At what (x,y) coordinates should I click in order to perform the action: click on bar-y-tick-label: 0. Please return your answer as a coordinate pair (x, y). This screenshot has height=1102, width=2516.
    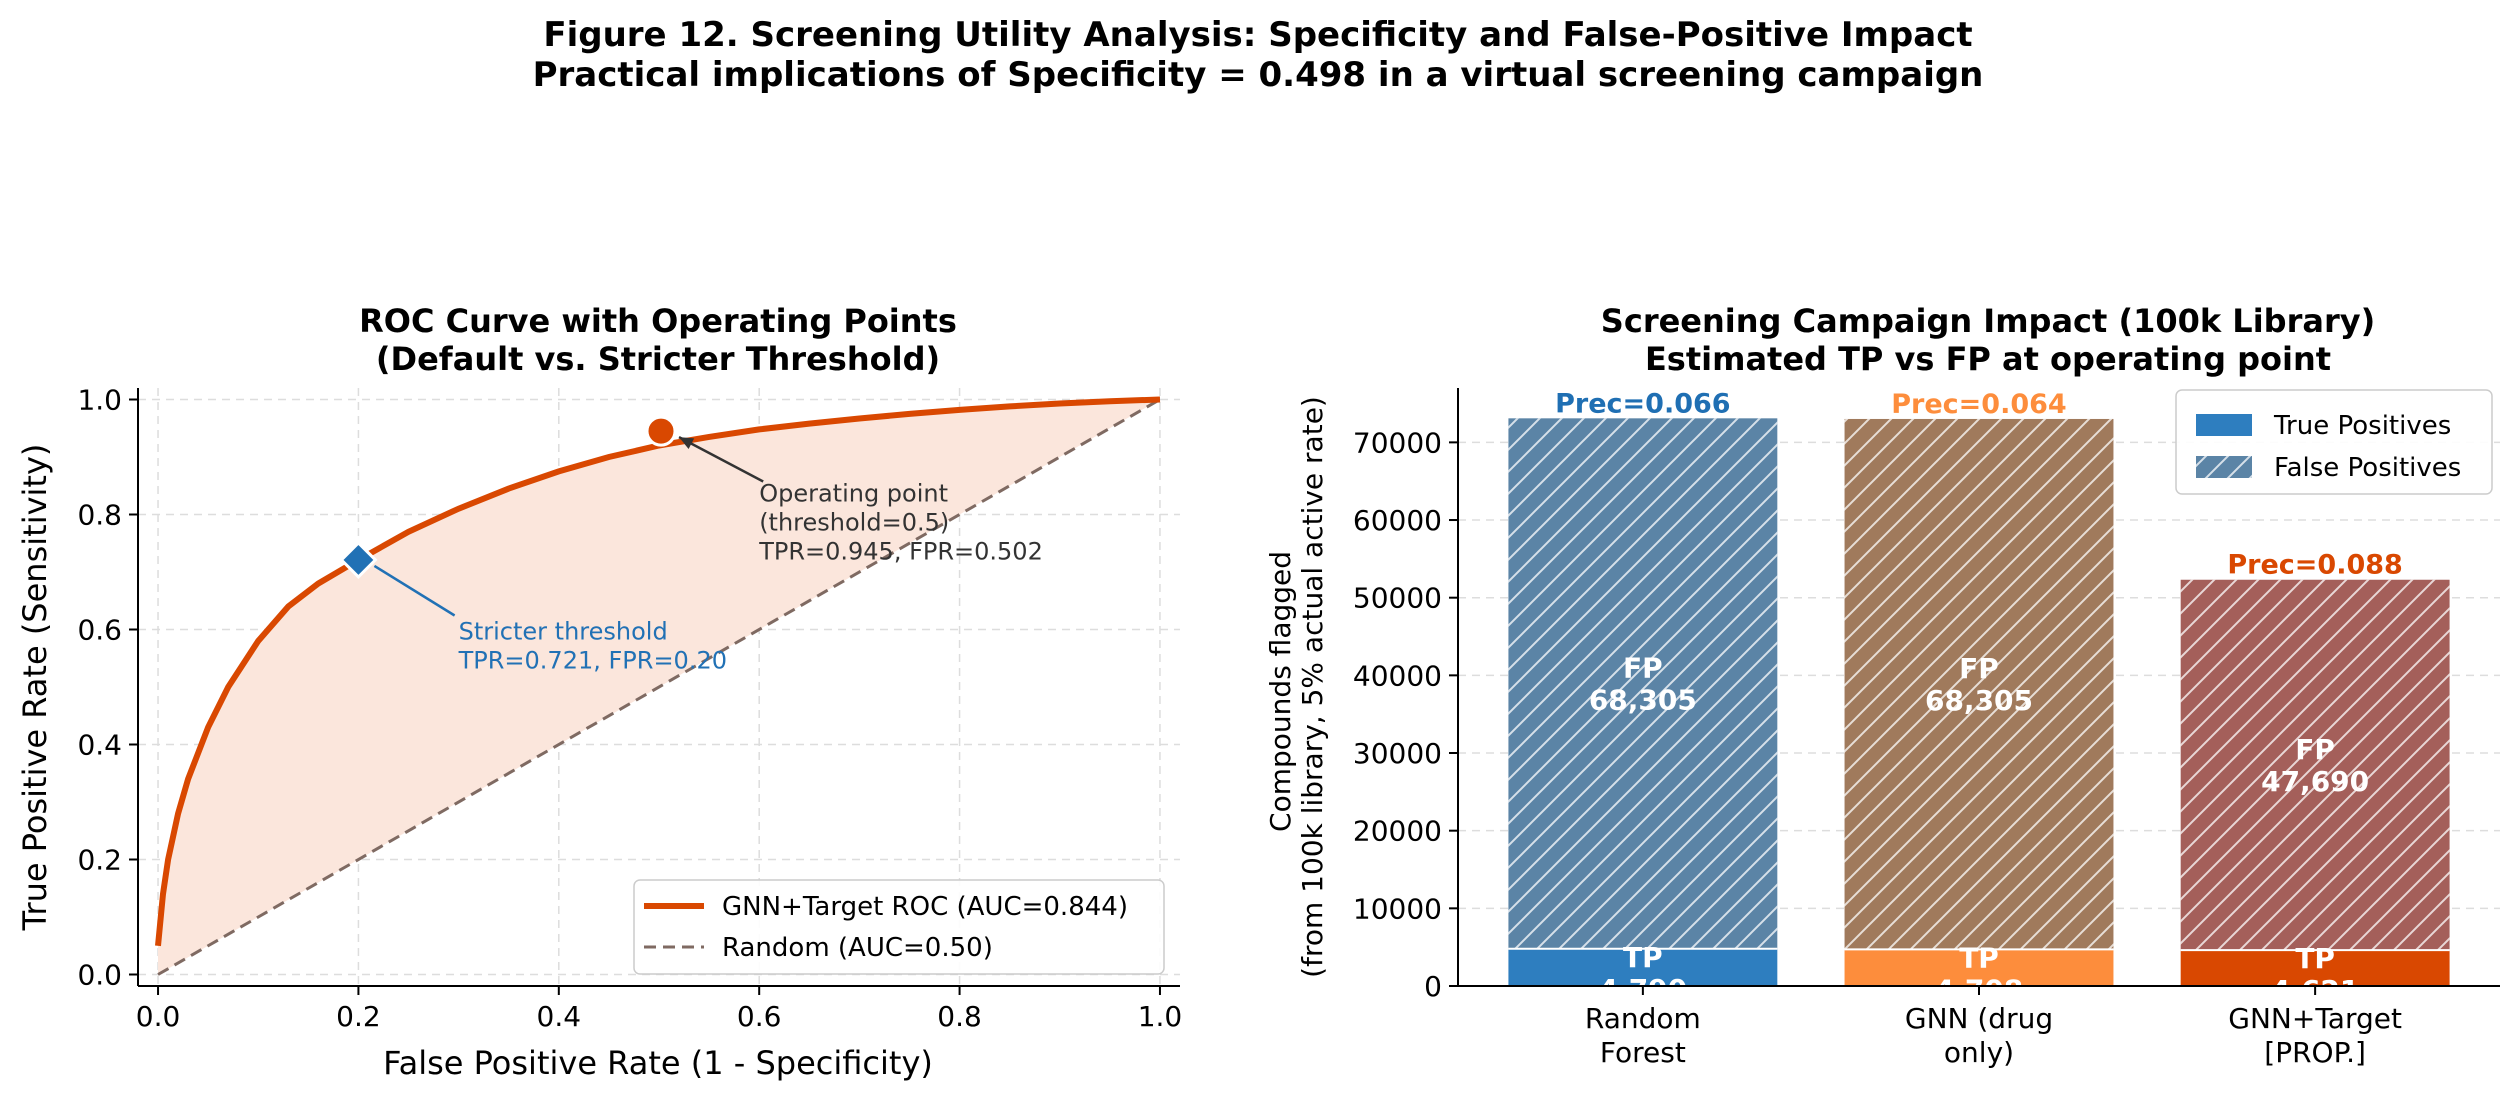
    Looking at the image, I should click on (1433, 986).